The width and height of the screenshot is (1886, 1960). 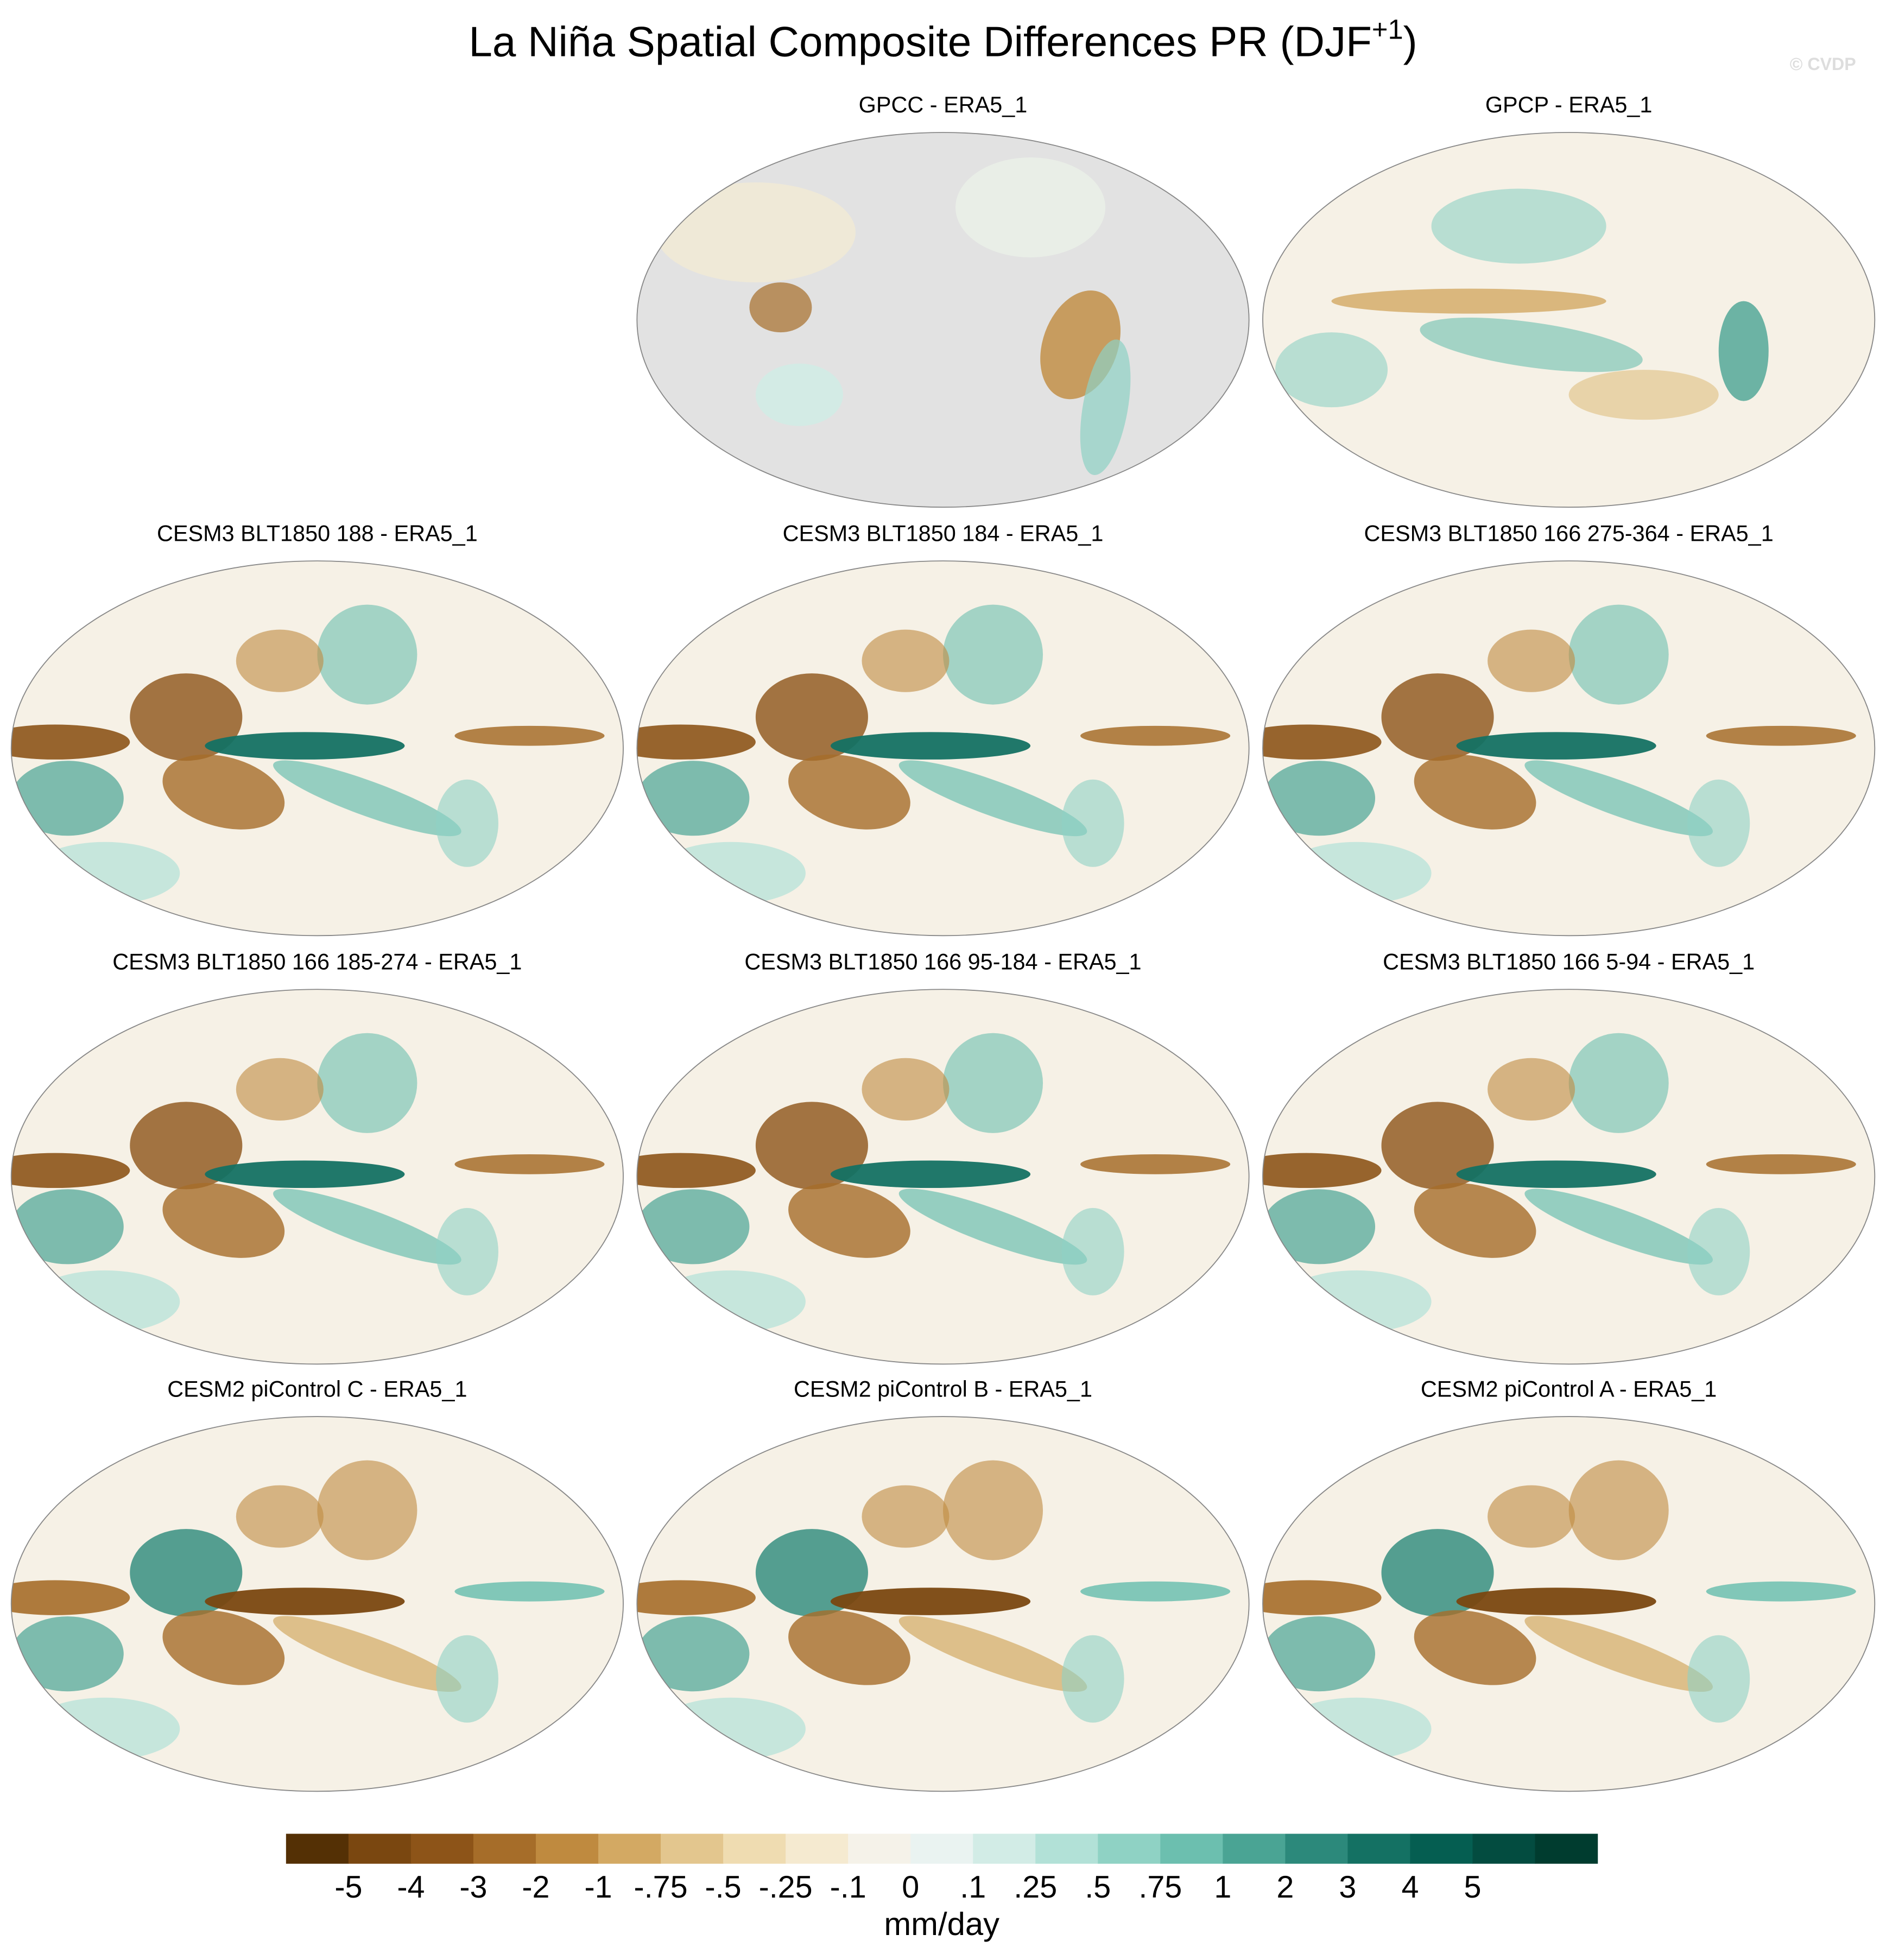 I want to click on colorbar-label: mm/day, so click(x=941, y=1924).